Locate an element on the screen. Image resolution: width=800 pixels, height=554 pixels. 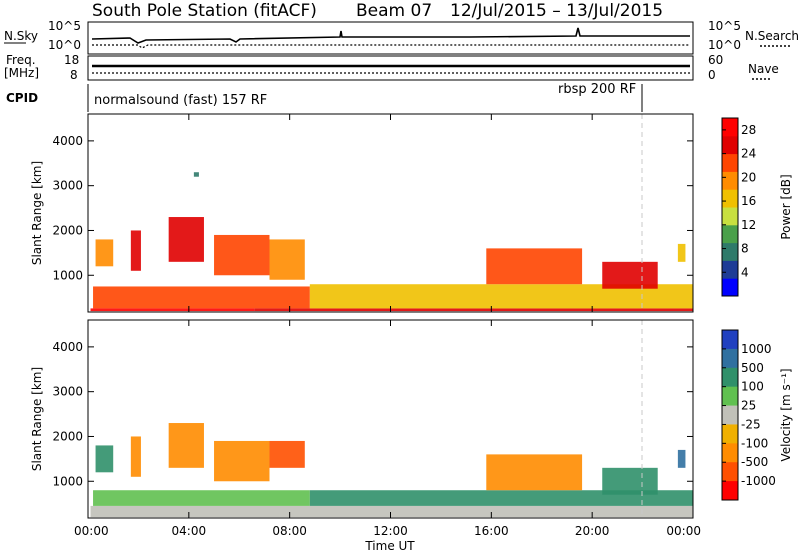
noise-right-tick-max: 10^5 is located at coordinates (724, 26).